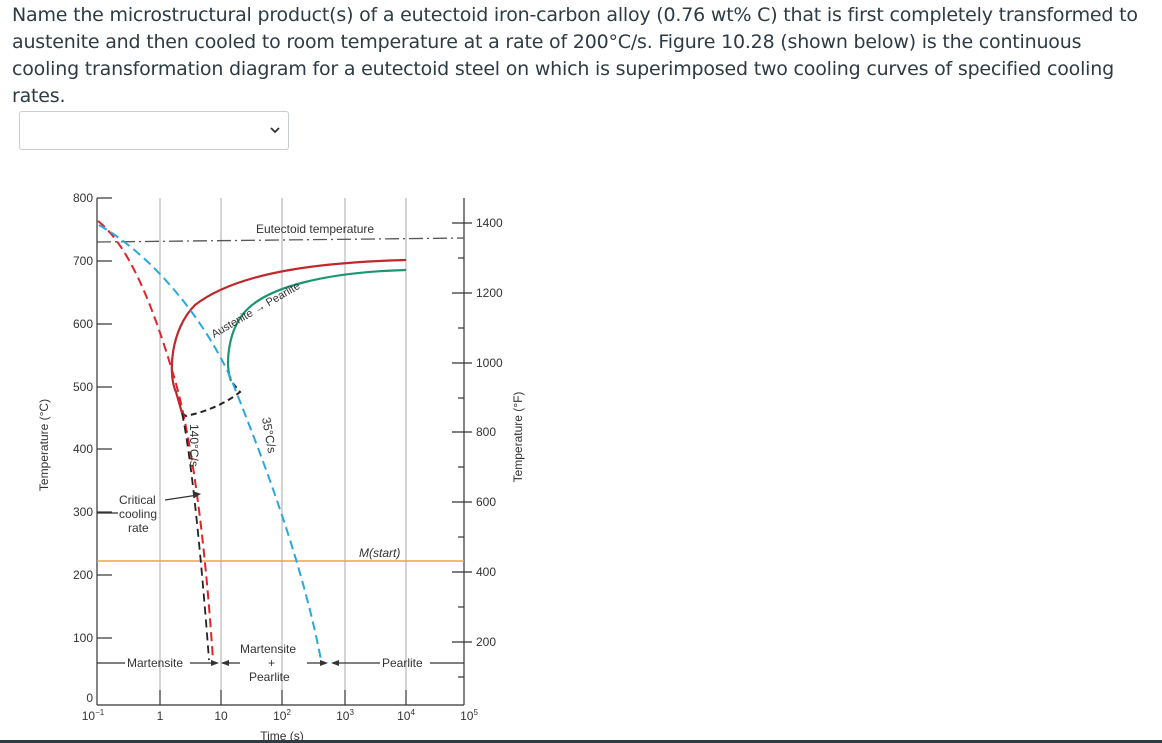 The height and width of the screenshot is (743, 1162). What do you see at coordinates (83, 449) in the screenshot?
I see `celsius-tick-label: 400` at bounding box center [83, 449].